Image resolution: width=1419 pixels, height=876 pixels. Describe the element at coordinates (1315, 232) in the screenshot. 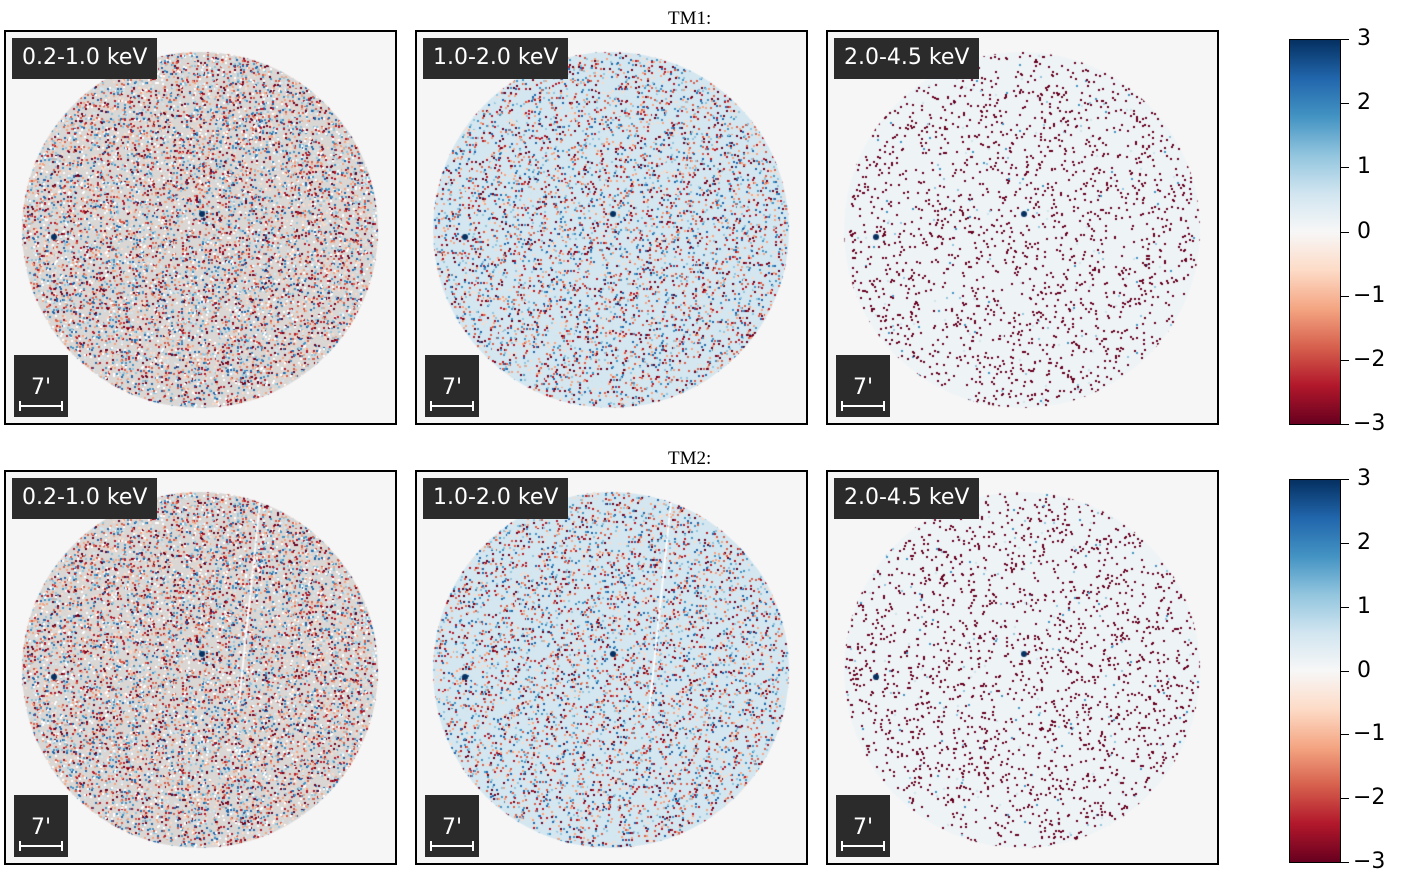

I see `colorbar-tm1` at that location.